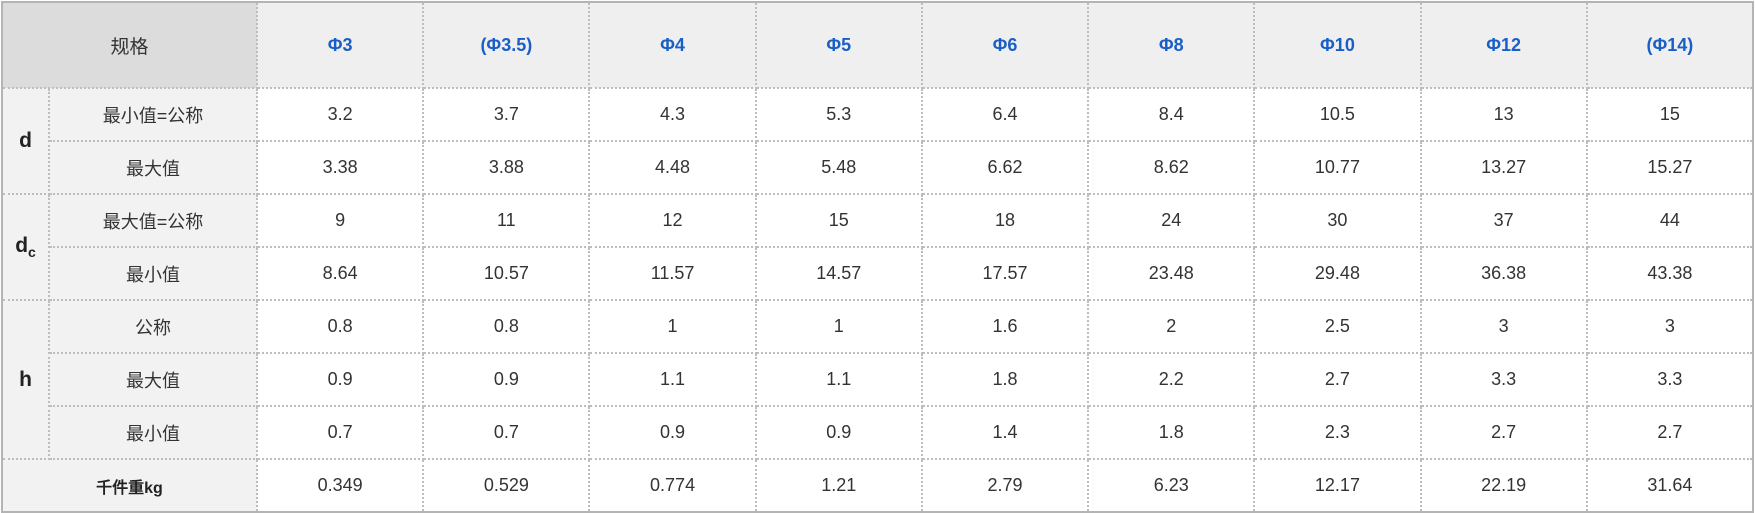 The image size is (1755, 513). Describe the element at coordinates (838, 326) in the screenshot. I see `value-cell: 1` at that location.